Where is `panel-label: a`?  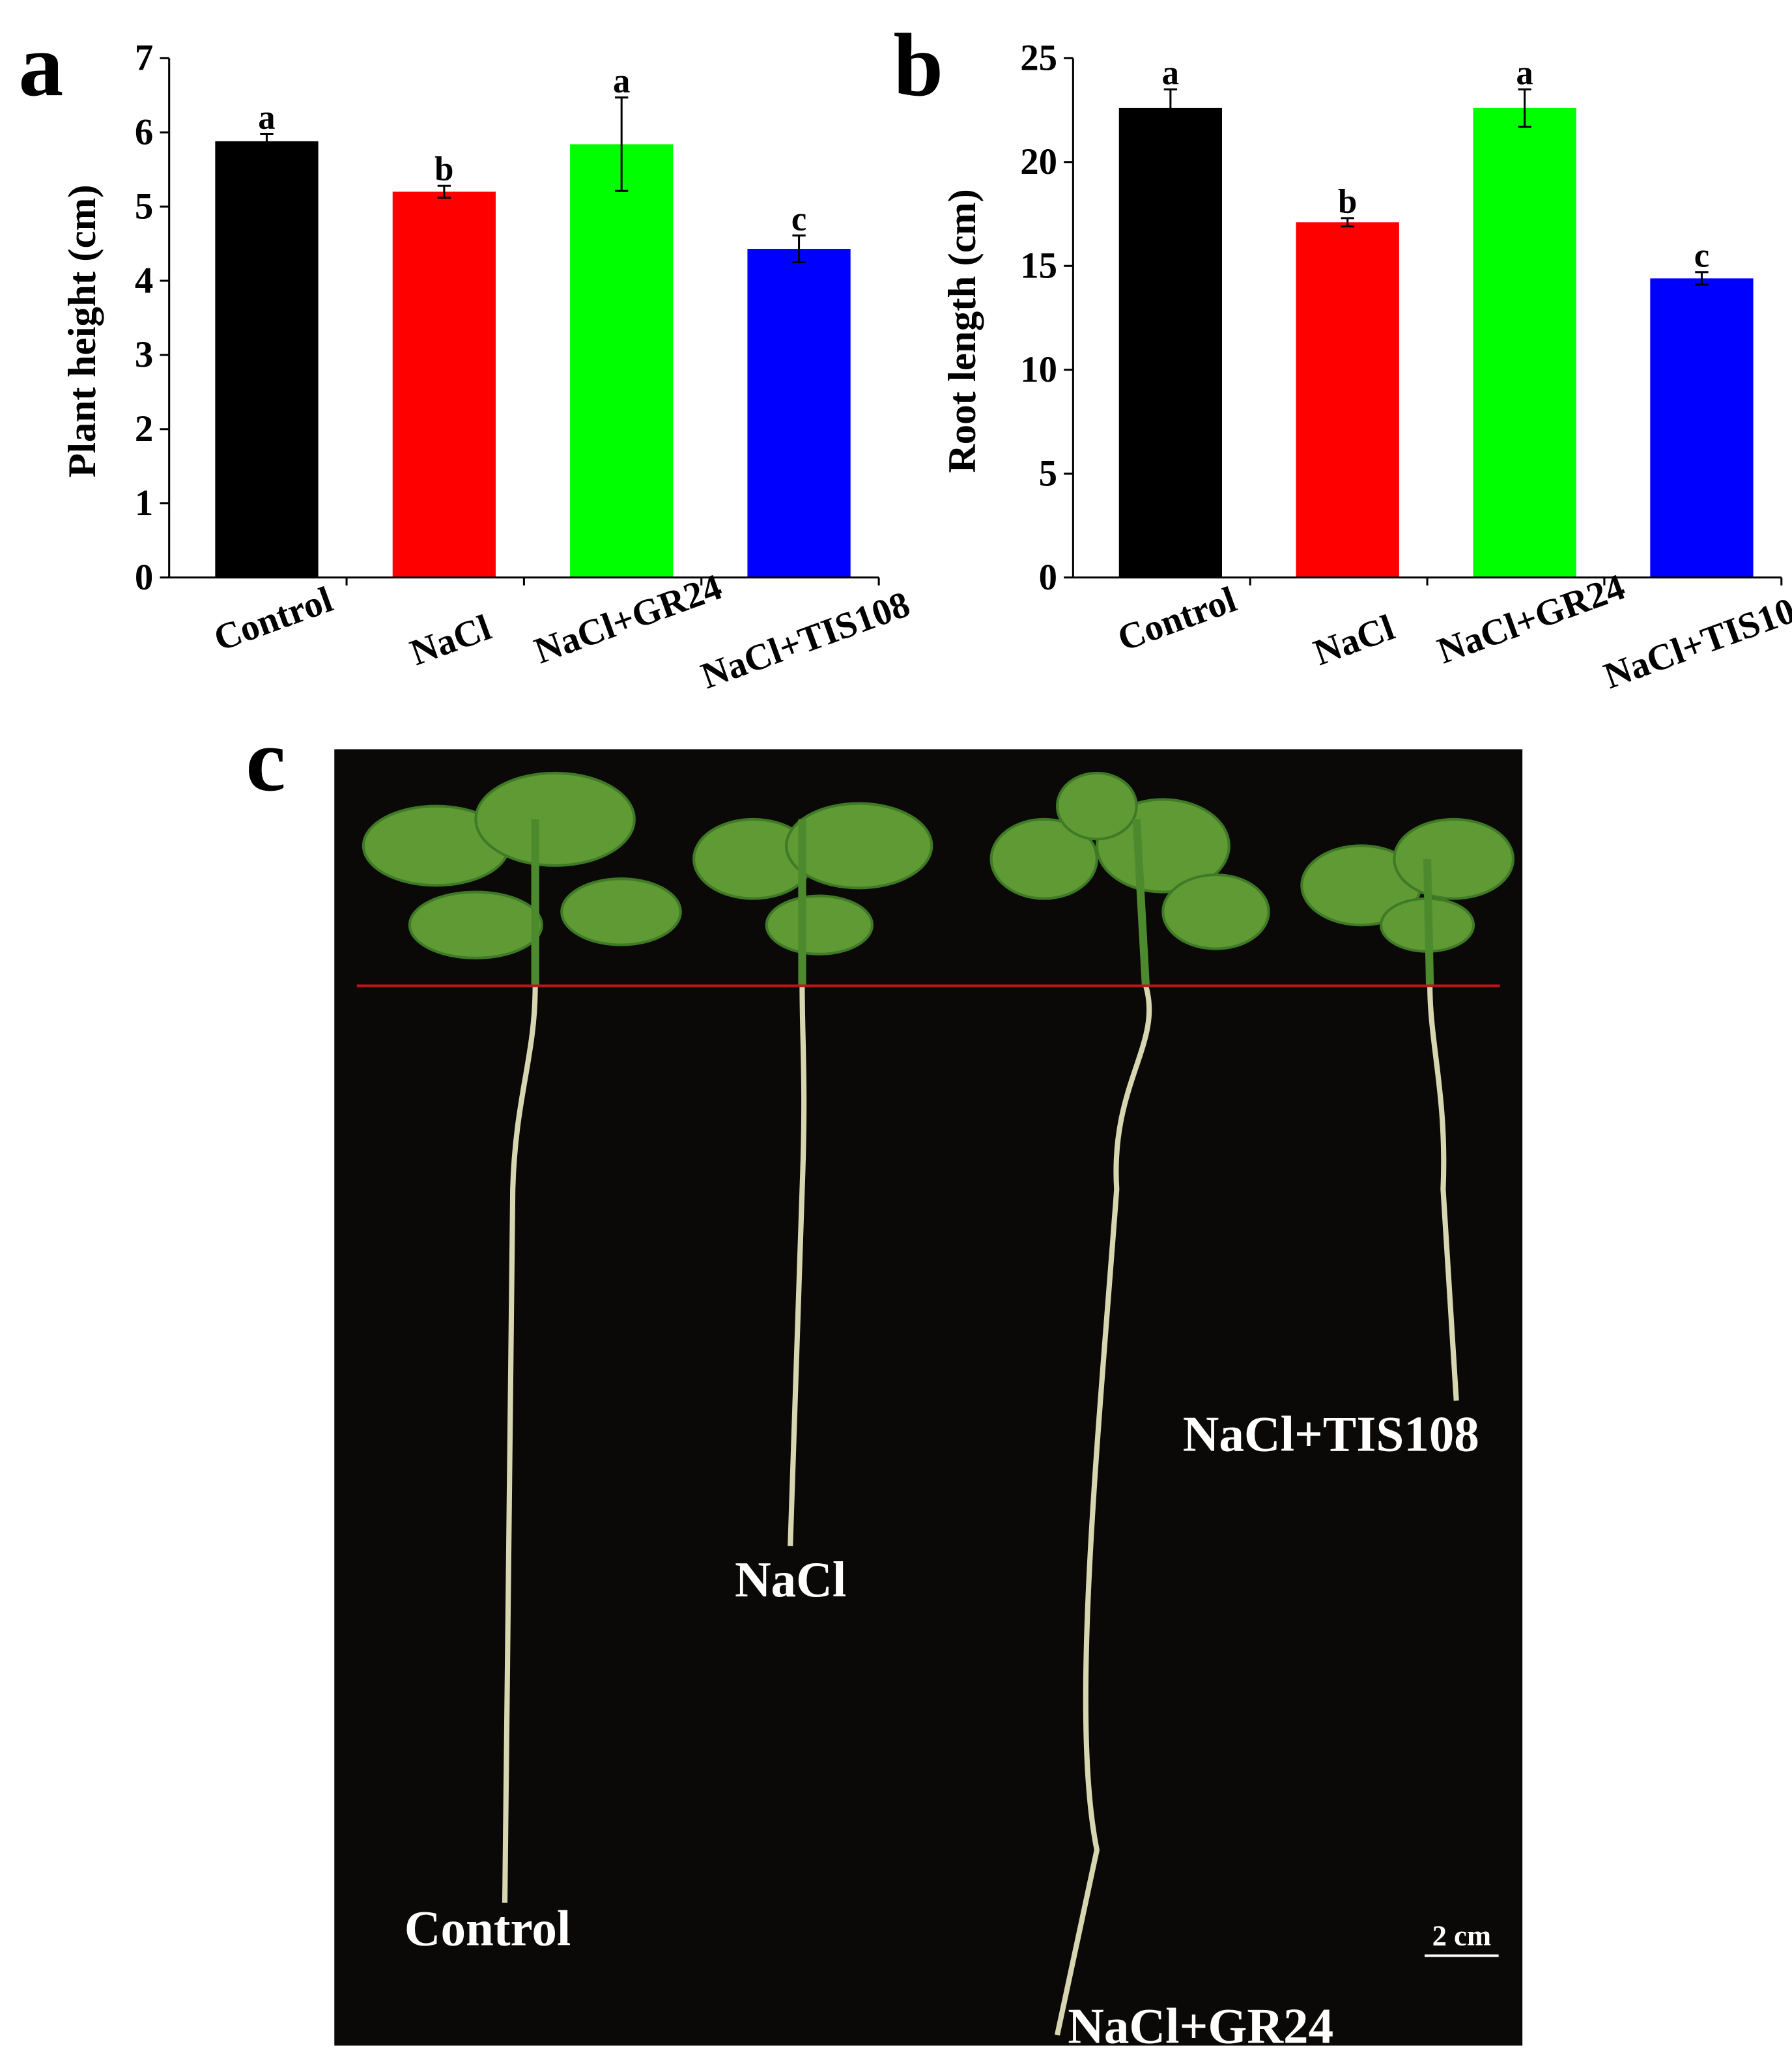 panel-label: a is located at coordinates (40, 65).